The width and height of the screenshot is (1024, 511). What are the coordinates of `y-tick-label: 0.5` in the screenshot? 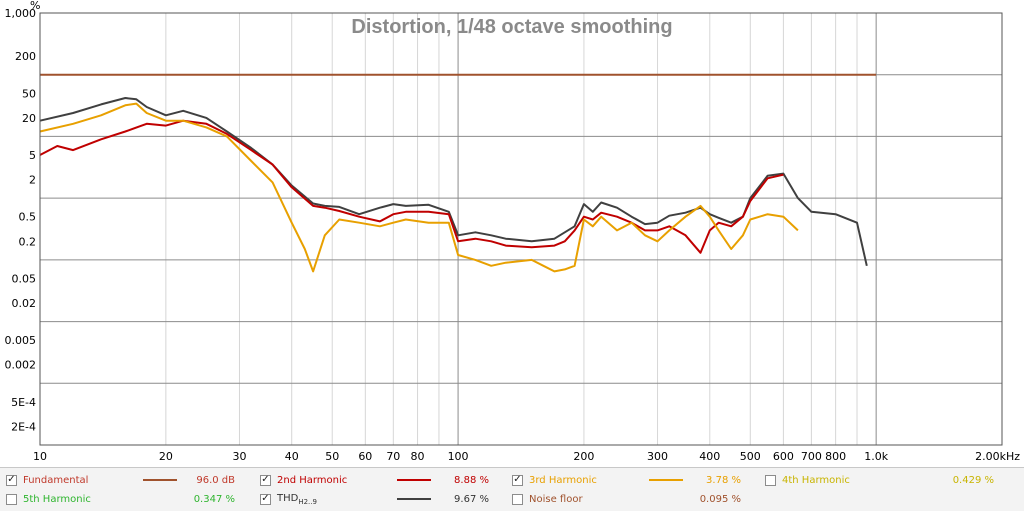 It's located at (28, 217).